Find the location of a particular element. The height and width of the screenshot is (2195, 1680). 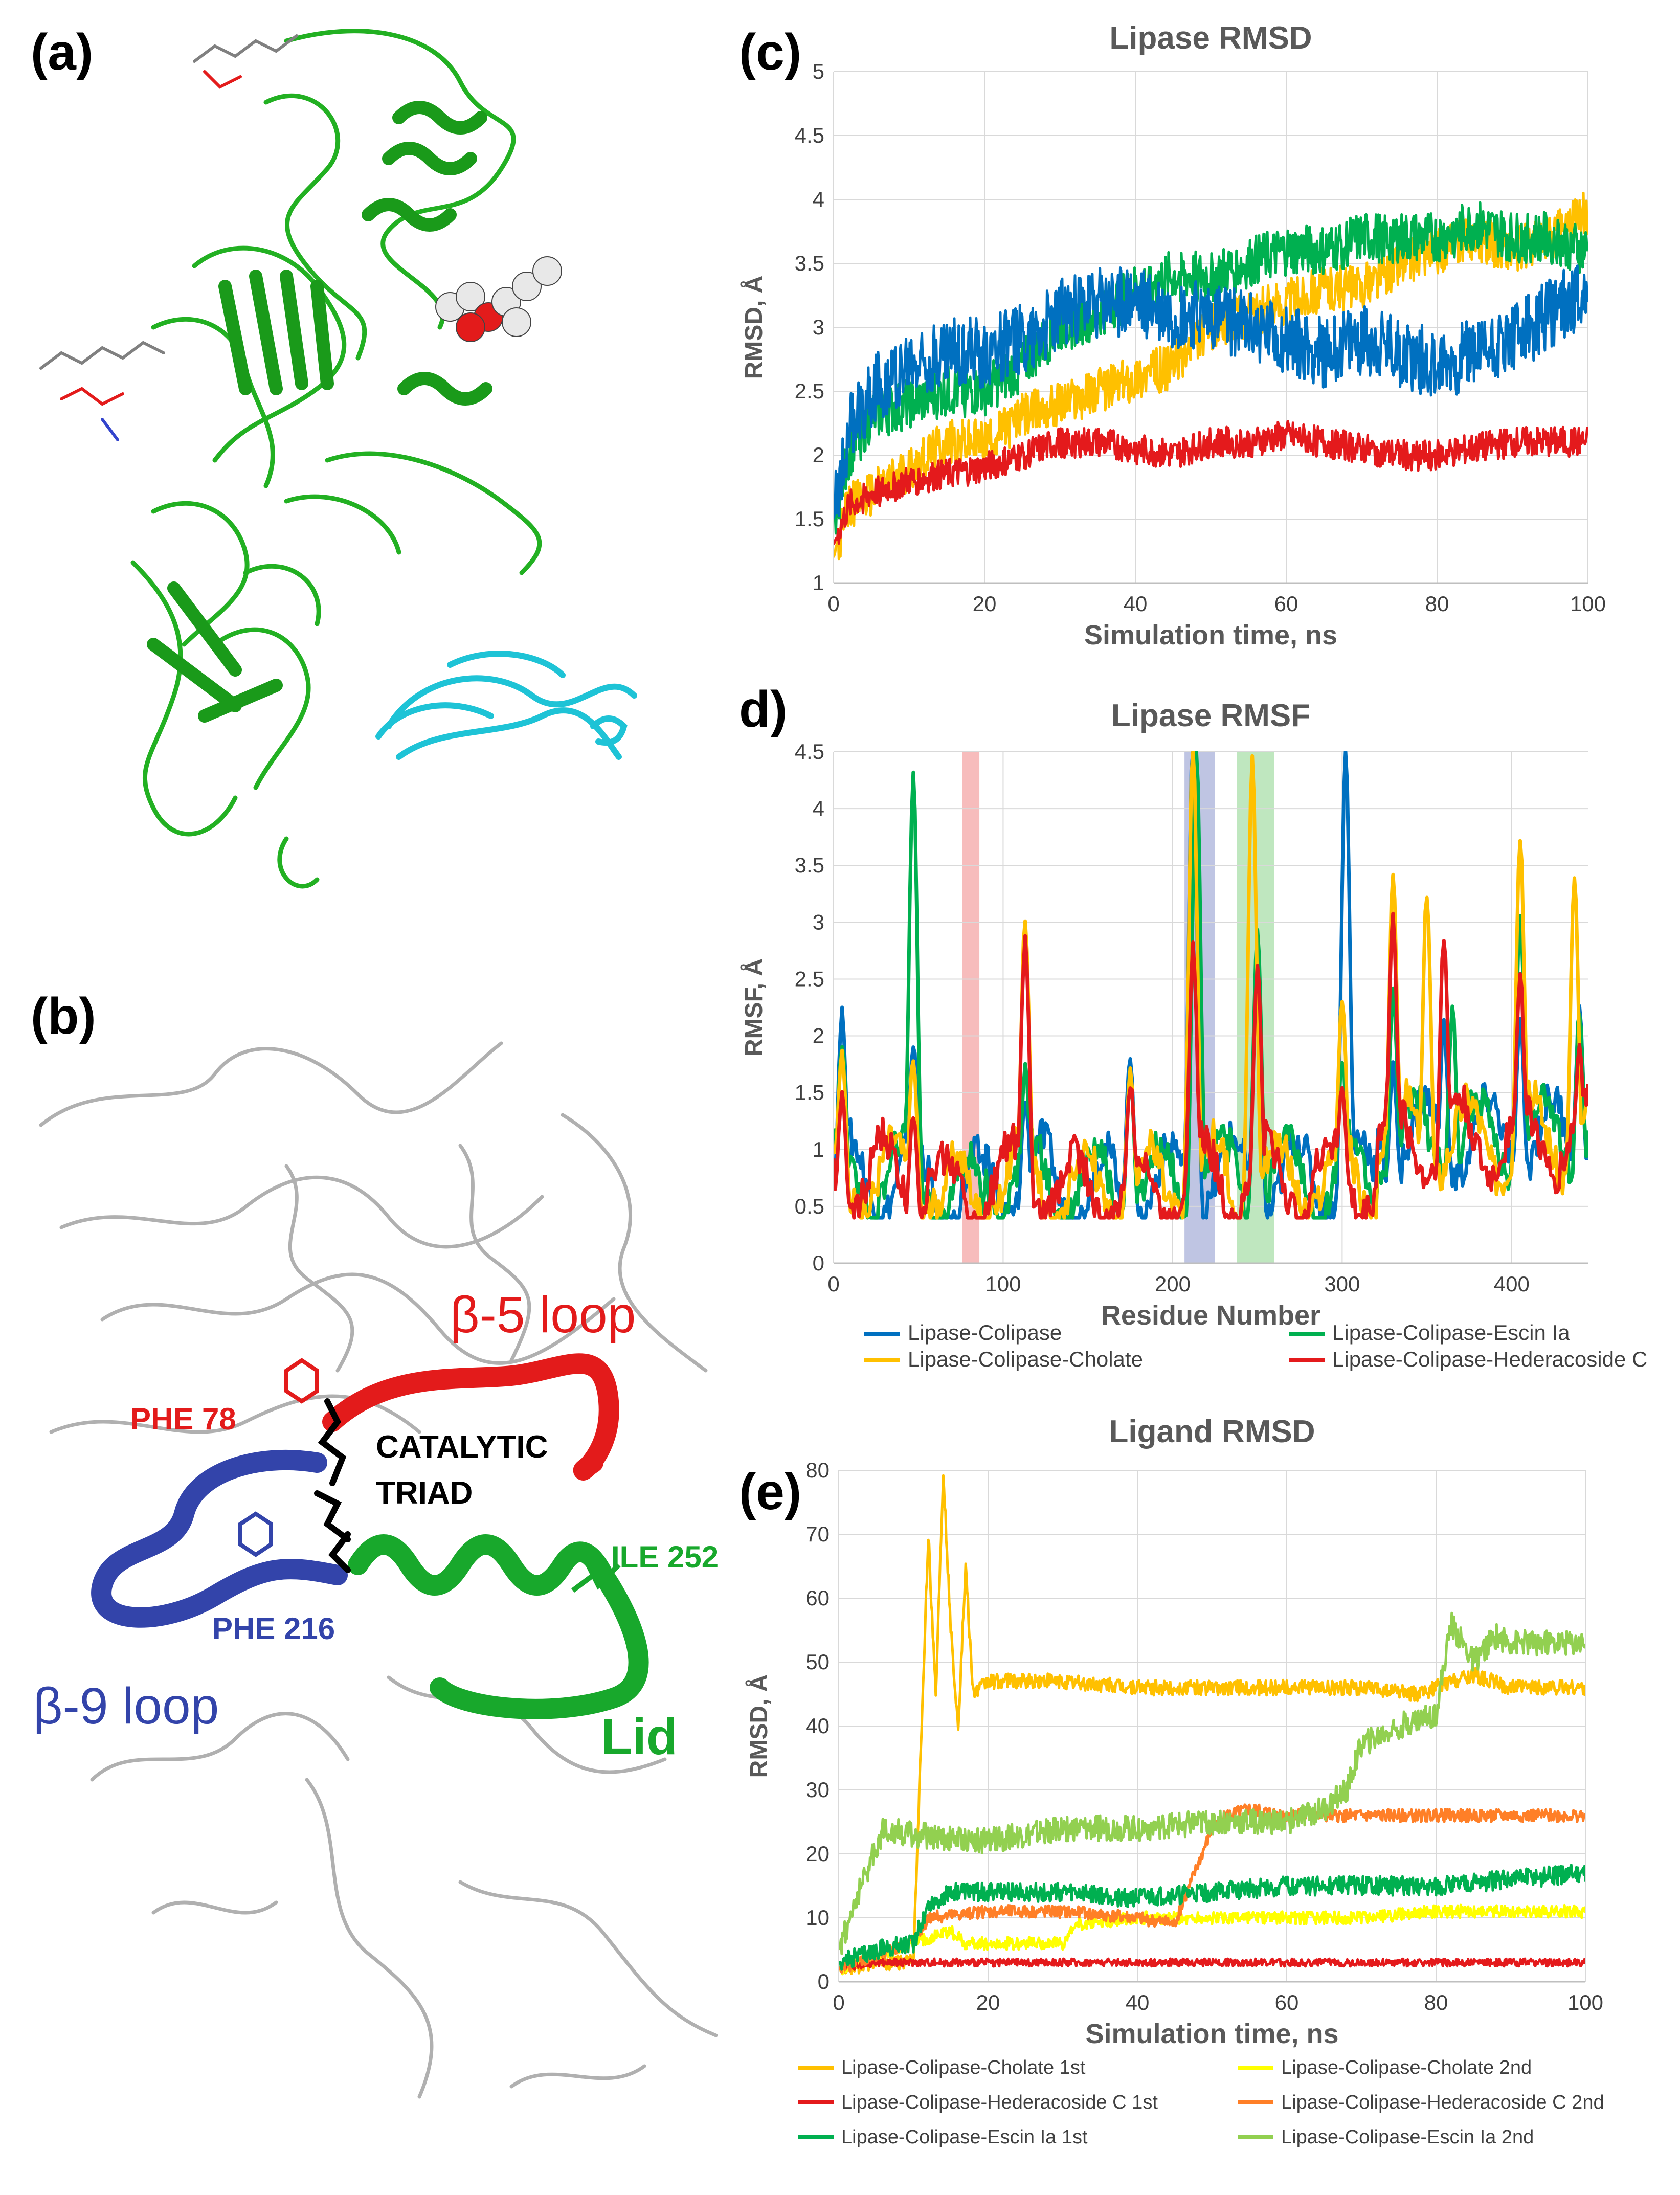

legend-entry: Lipase-Colipase-Hederacoside C is located at coordinates (1489, 1359).